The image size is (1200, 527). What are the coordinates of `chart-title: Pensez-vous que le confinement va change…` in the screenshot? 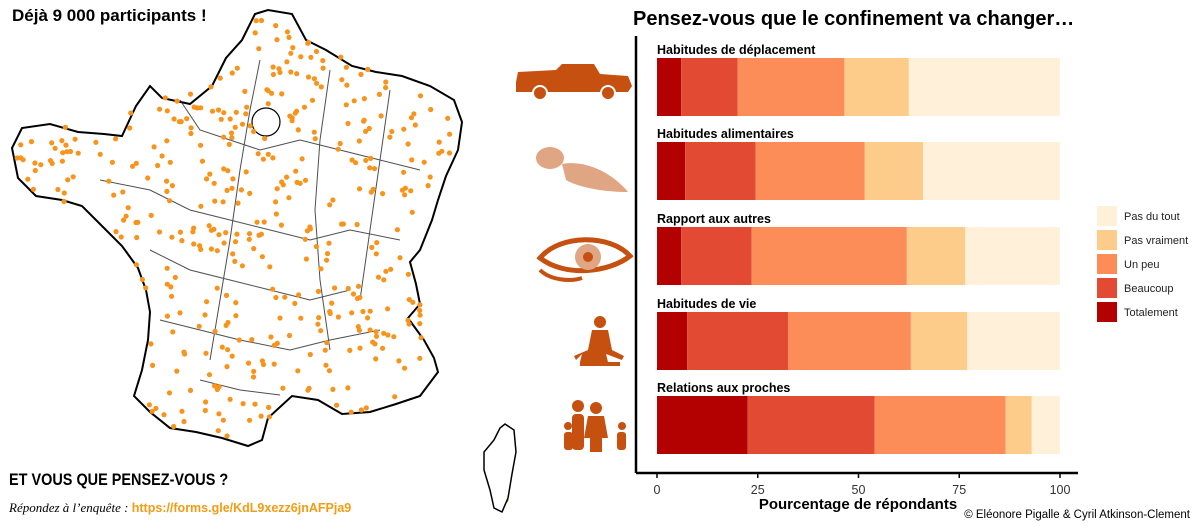 It's located at (854, 19).